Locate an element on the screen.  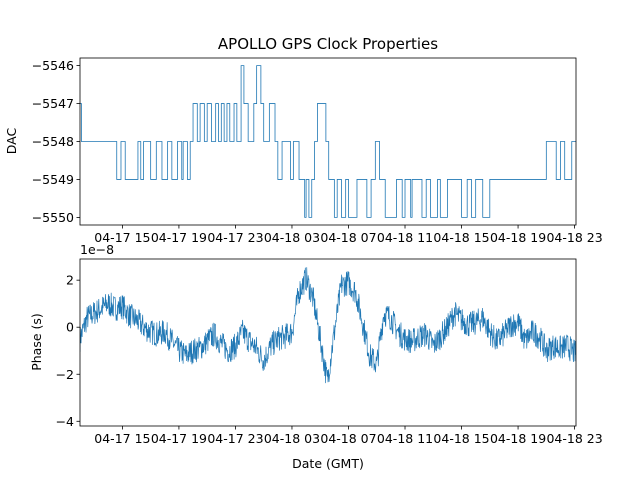
dac-y-tick-label: −5546 is located at coordinates (53, 65).